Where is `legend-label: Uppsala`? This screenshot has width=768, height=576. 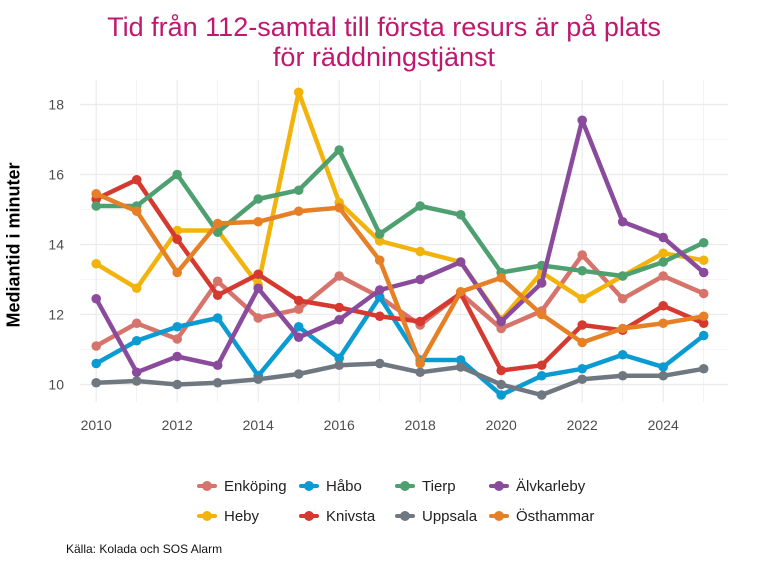 legend-label: Uppsala is located at coordinates (450, 516).